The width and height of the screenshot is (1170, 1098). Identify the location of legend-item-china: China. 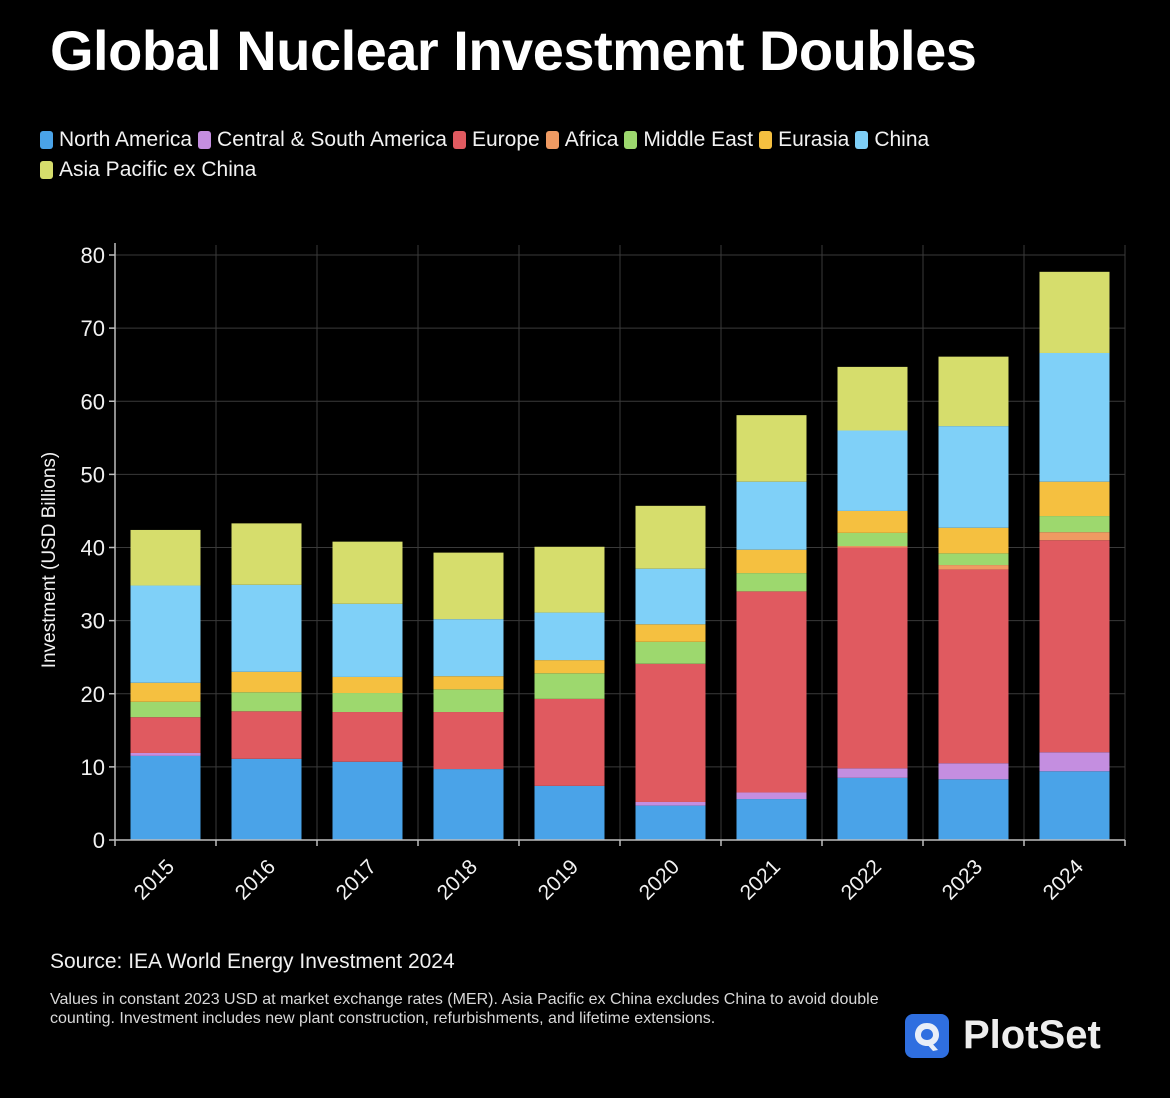
(892, 140).